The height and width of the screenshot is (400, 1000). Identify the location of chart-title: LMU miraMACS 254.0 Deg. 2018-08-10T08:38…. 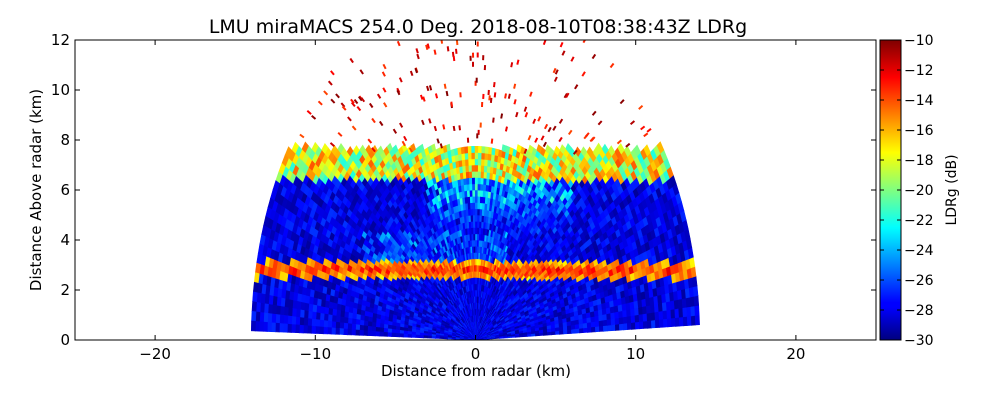
(478, 27).